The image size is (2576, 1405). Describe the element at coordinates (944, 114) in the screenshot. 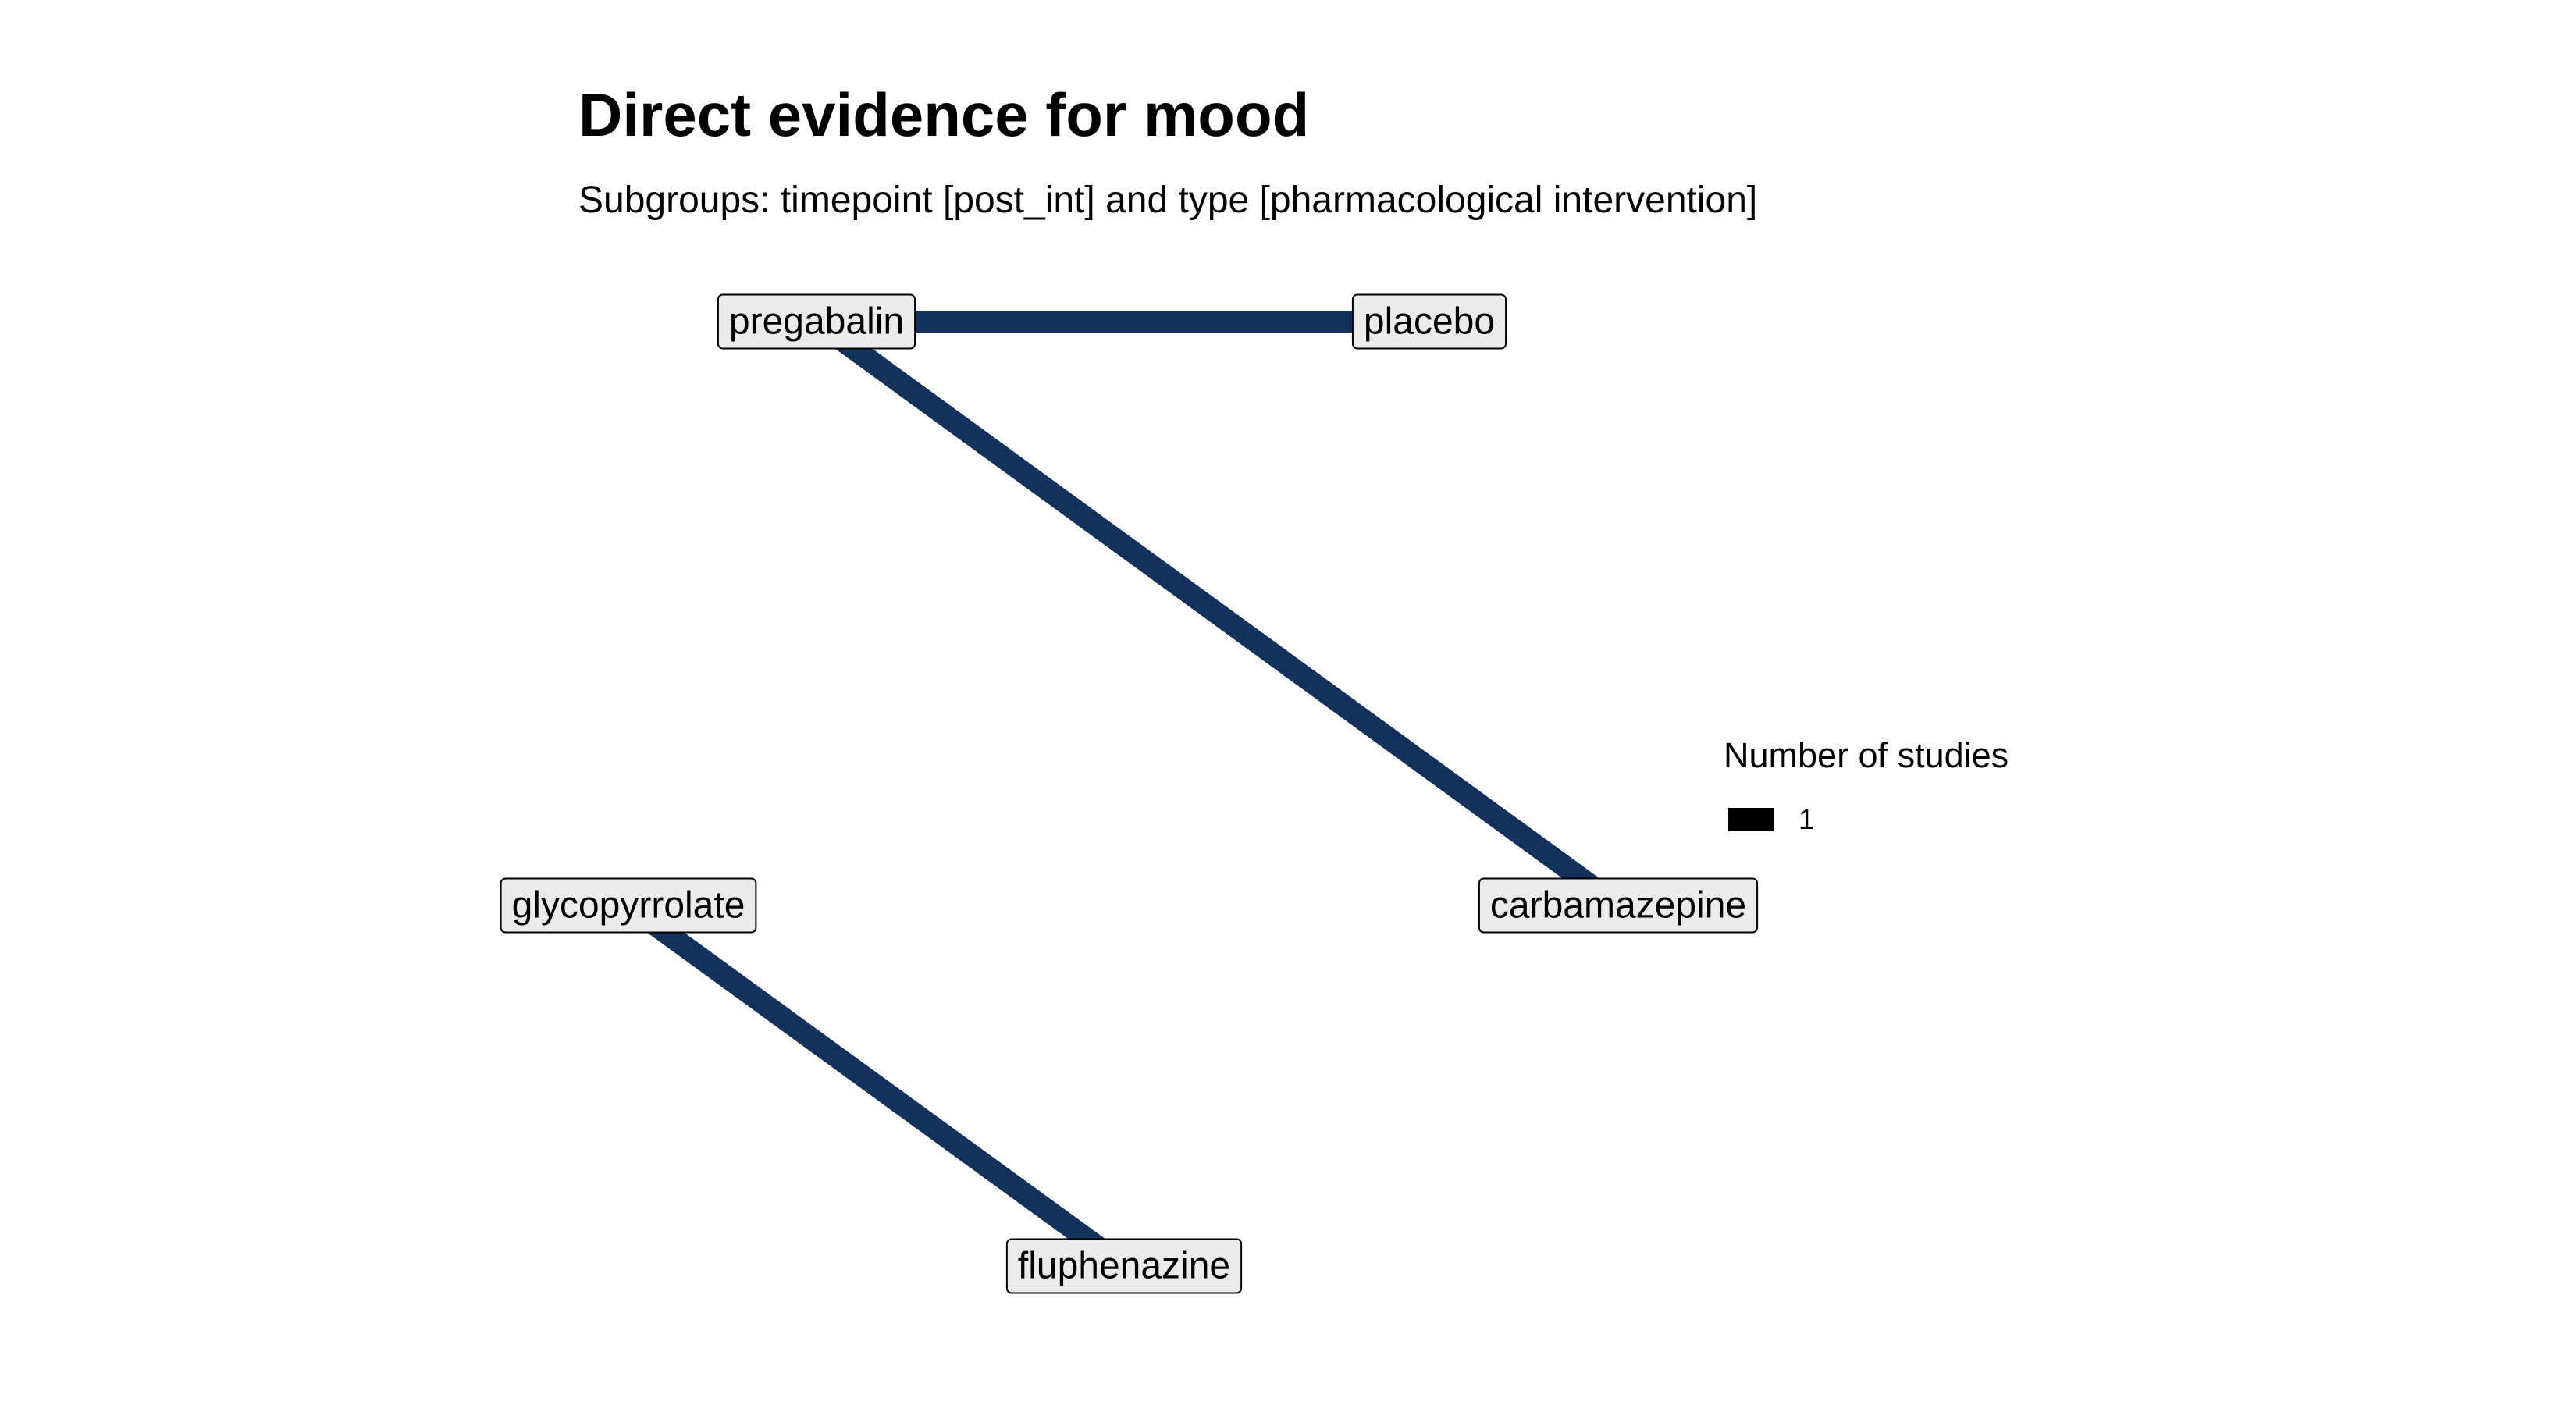

I see `plot-title: Direct evidence for mood` at that location.